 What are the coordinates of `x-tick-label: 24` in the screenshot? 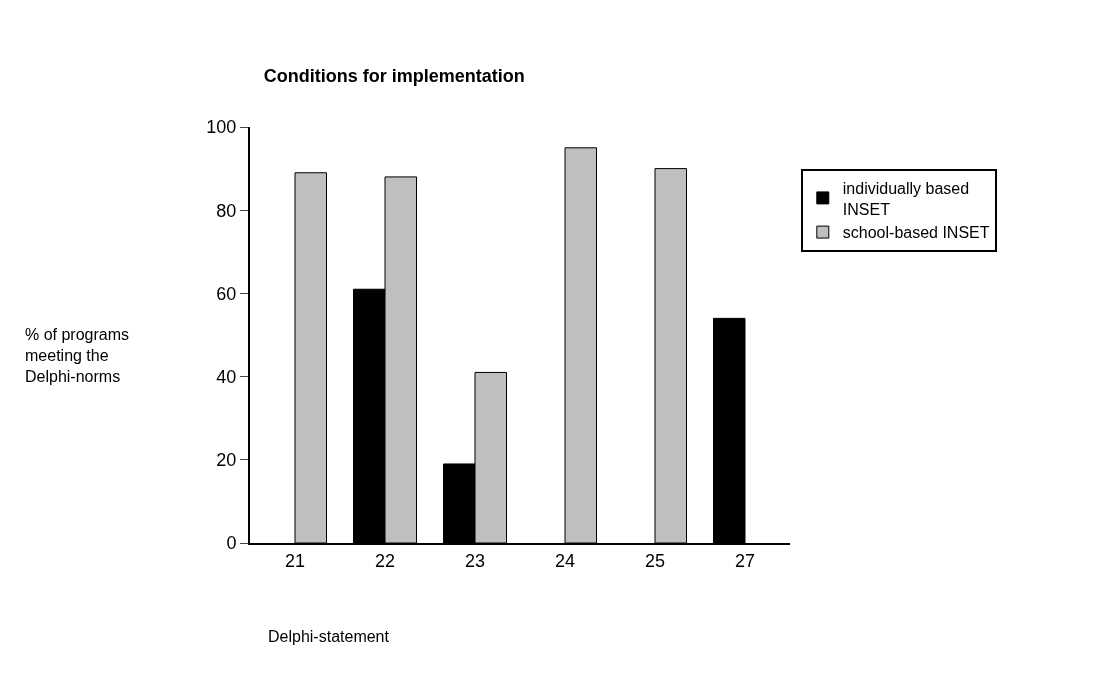 It's located at (565, 560).